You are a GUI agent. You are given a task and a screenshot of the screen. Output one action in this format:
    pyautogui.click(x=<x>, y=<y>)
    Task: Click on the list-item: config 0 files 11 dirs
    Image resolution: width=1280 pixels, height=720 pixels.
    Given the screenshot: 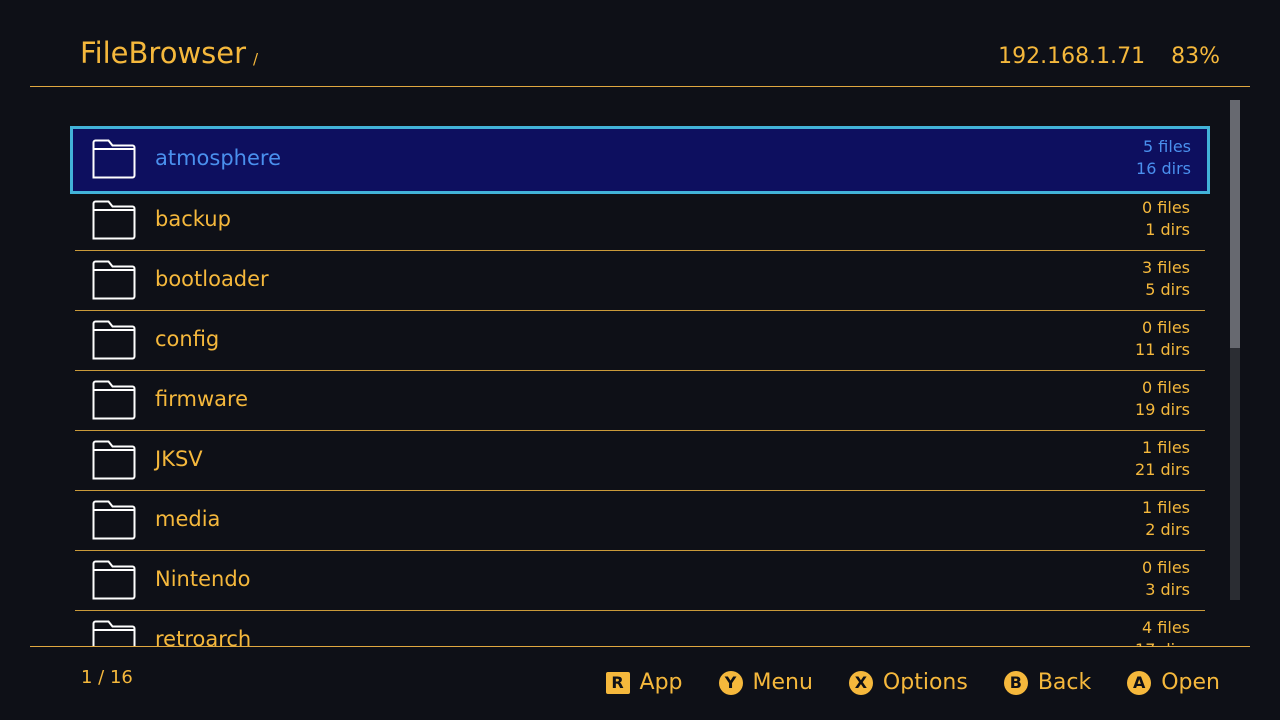 What is the action you would take?
    pyautogui.click(x=640, y=341)
    